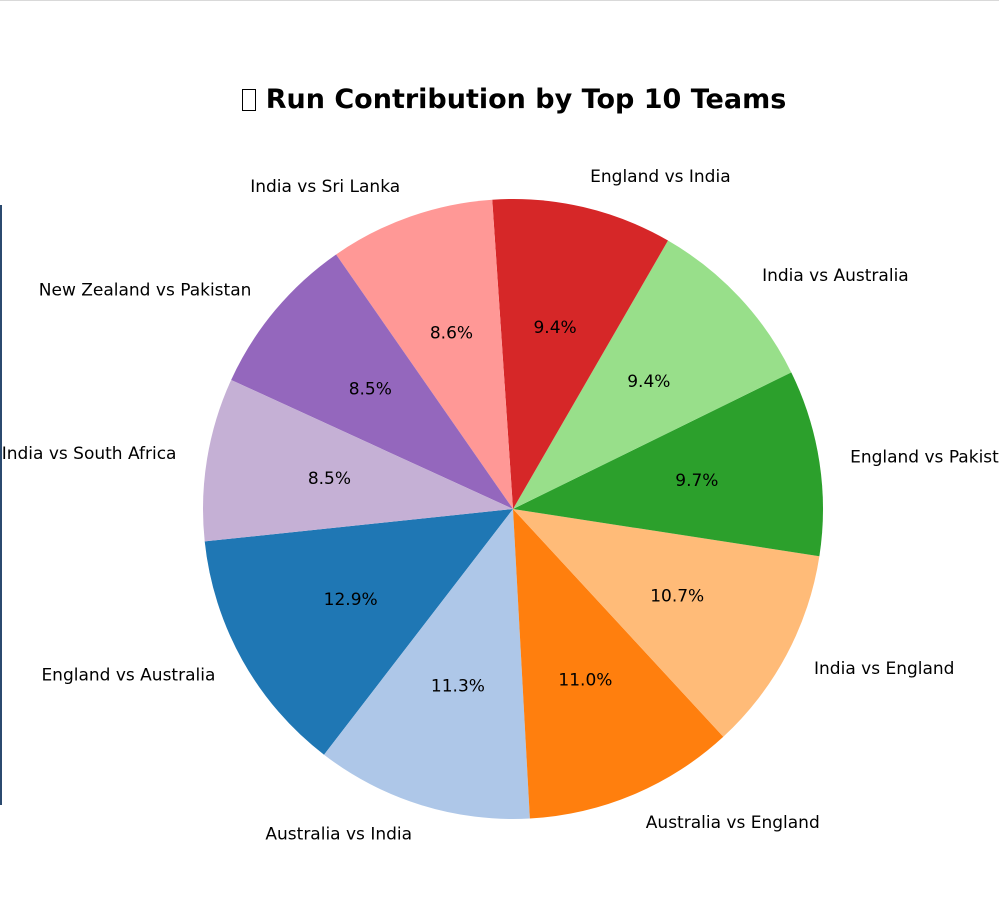 The height and width of the screenshot is (914, 999). I want to click on pie-slice-england-vs-australia, so click(358, 632).